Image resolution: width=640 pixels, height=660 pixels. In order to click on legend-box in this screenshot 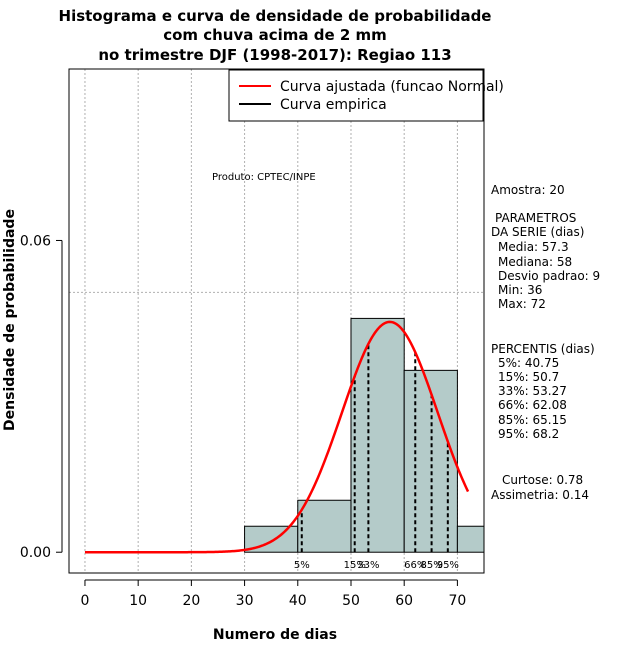, I will do `click(356, 95)`.